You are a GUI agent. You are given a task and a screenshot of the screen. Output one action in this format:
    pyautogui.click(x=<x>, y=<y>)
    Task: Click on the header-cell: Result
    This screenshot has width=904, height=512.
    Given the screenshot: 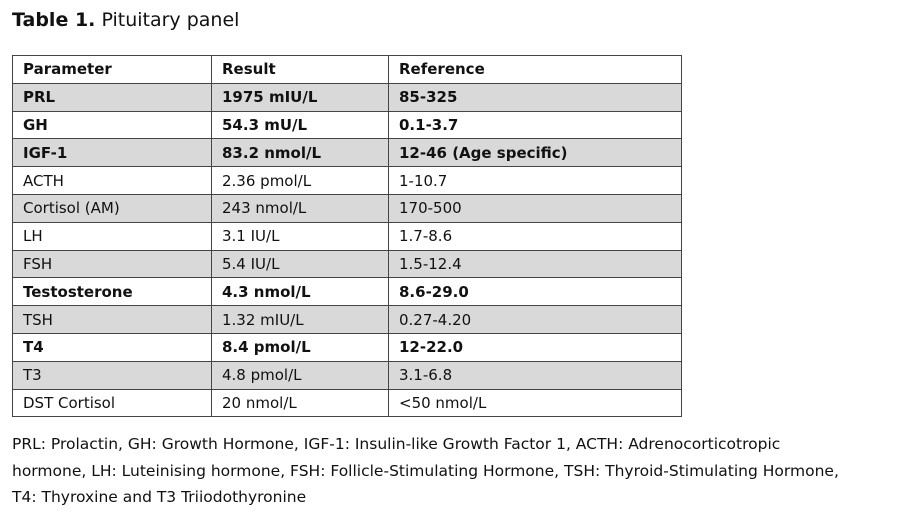 What is the action you would take?
    pyautogui.click(x=300, y=69)
    